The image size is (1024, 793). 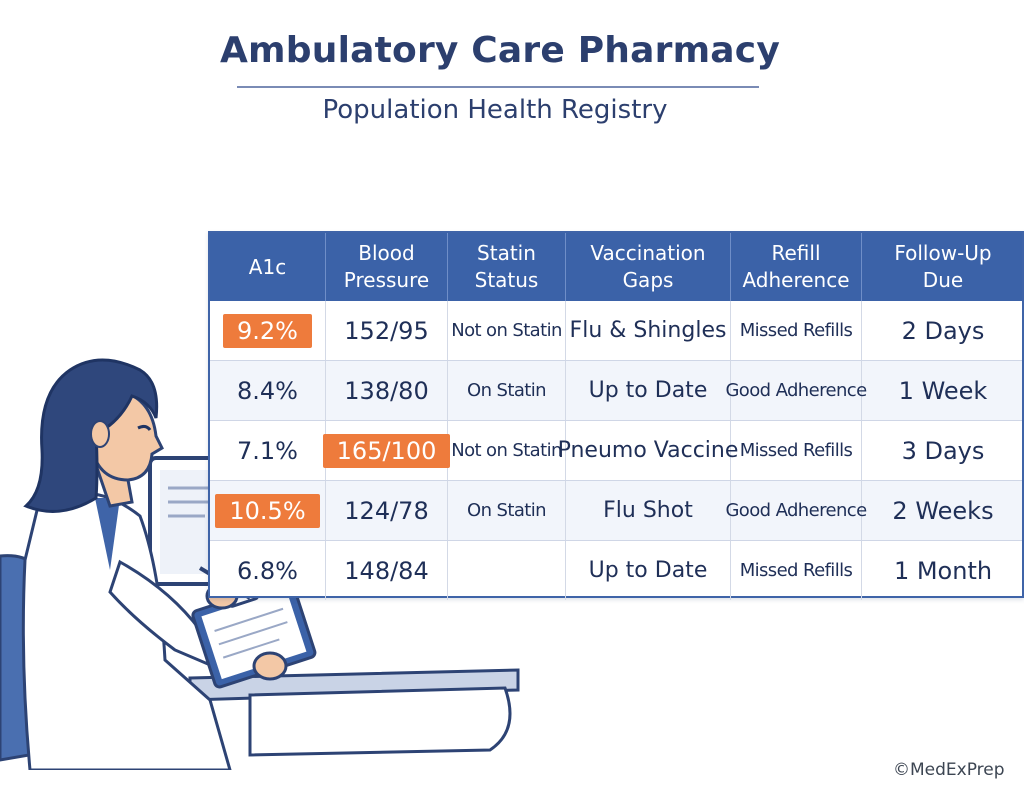 I want to click on cell-value: 138/80, so click(x=386, y=390).